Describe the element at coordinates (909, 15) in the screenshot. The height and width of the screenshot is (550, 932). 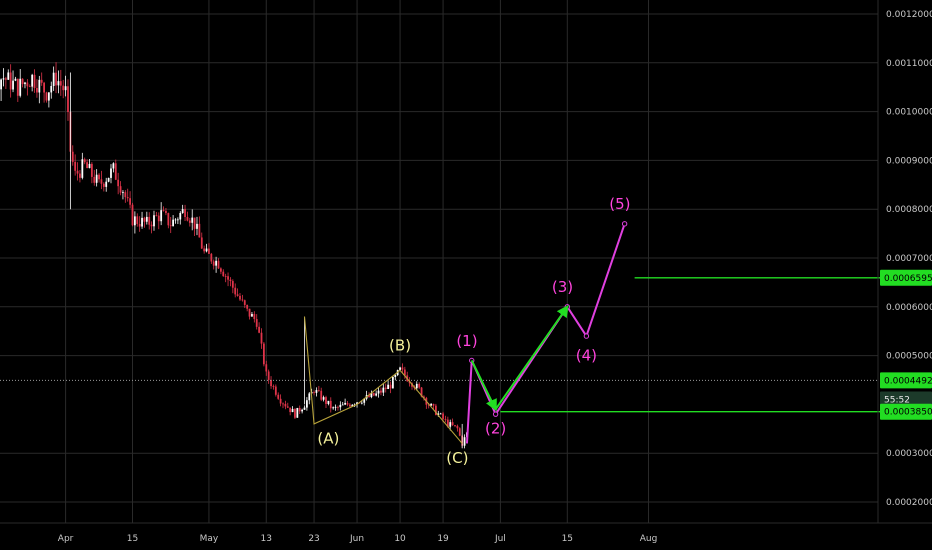
I see `y-tick-label: 0.0012000` at that location.